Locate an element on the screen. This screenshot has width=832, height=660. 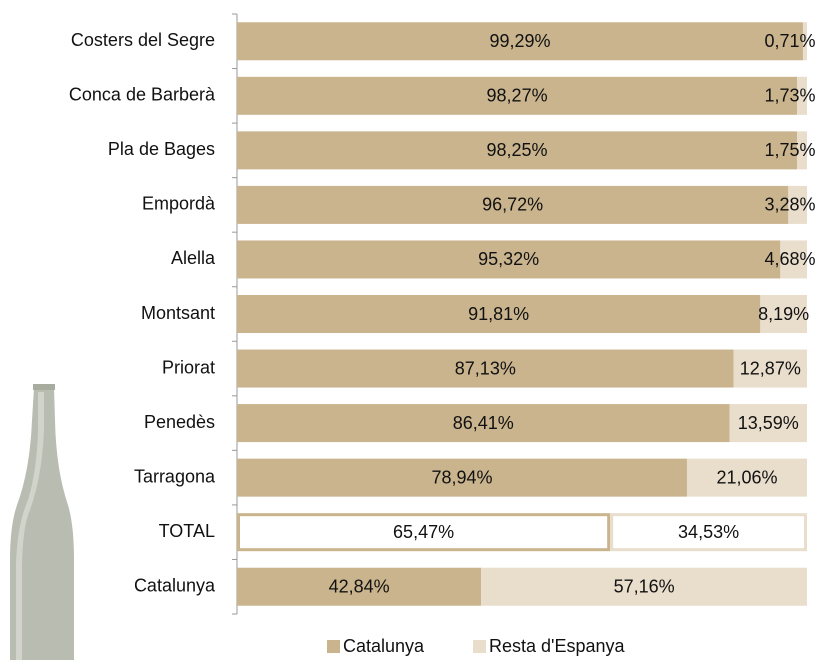
value-label: 87,13% is located at coordinates (485, 368).